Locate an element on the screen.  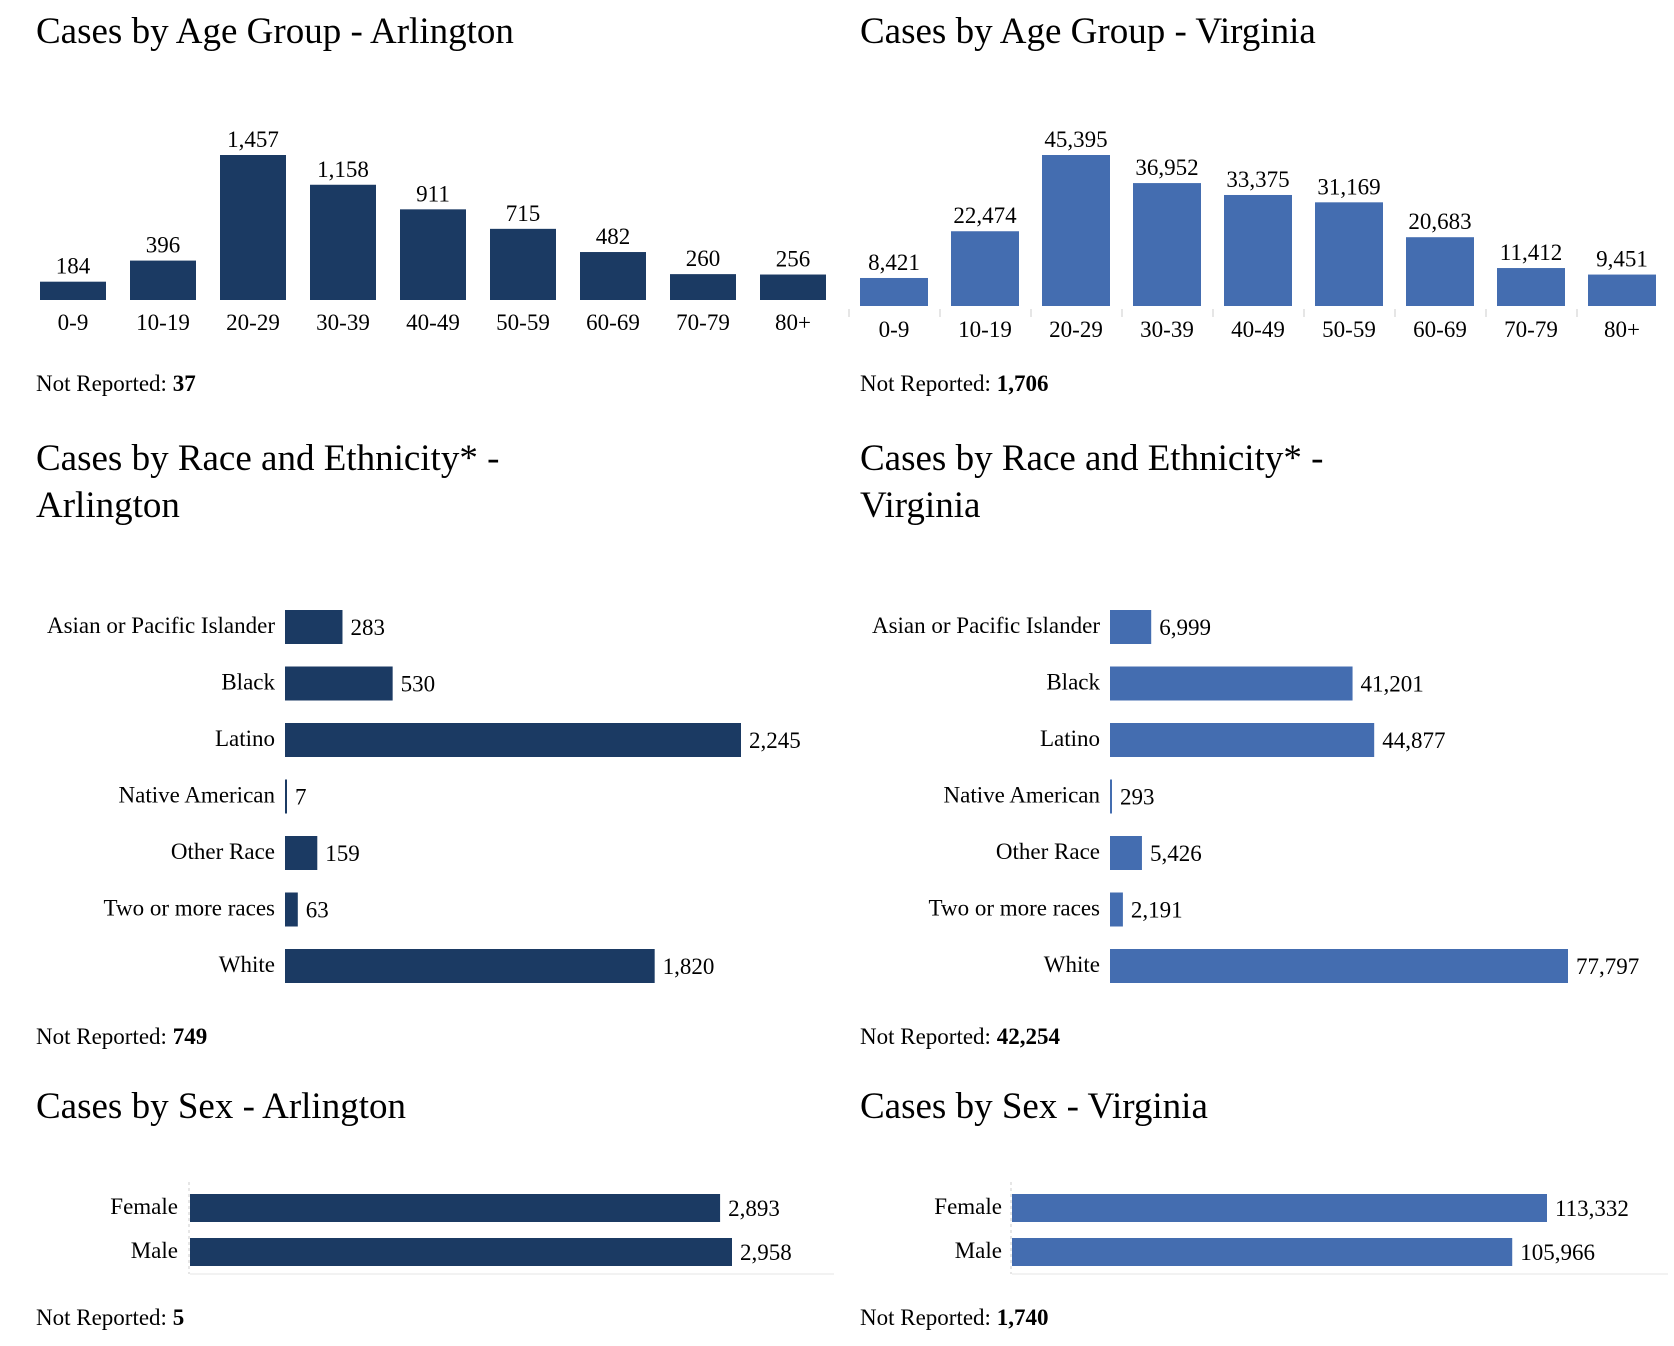
bar-two-or-more-races is located at coordinates (1116, 909).